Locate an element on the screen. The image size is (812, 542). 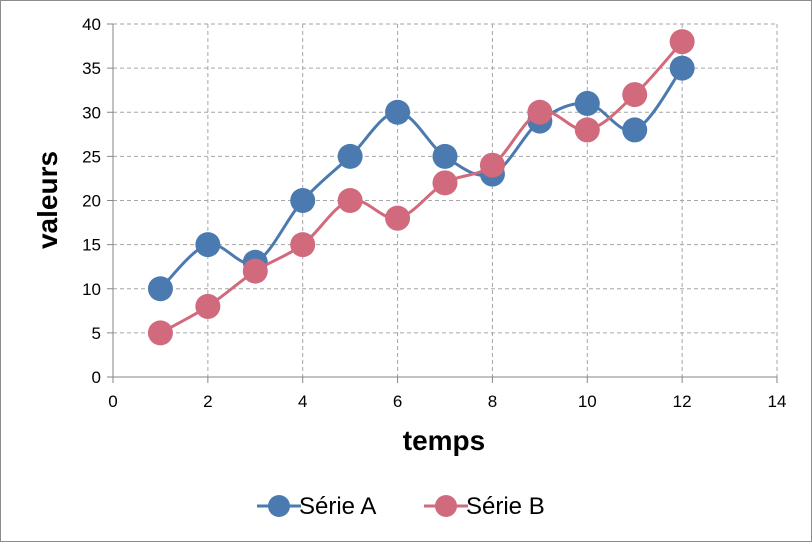
legend-item-a: Série A is located at coordinates (316, 506).